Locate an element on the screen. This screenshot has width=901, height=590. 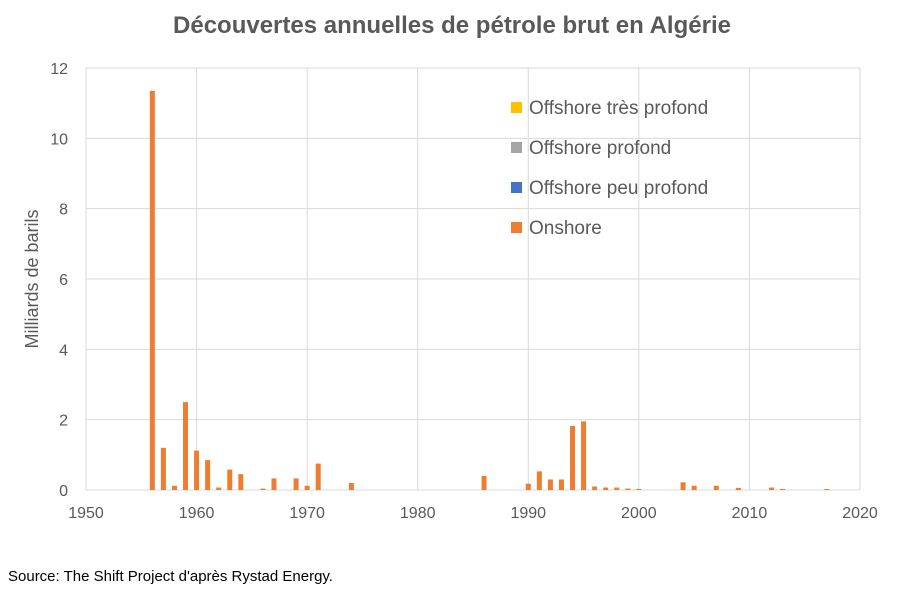
x-tick-label: 2010 is located at coordinates (750, 513).